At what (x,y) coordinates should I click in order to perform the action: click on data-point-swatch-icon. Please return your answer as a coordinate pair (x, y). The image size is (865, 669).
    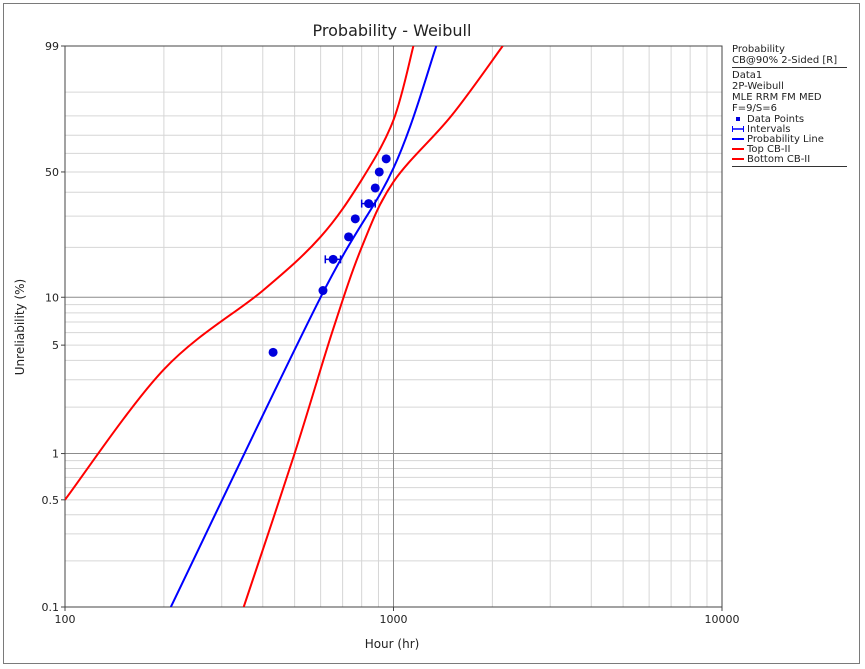
    Looking at the image, I should click on (738, 119).